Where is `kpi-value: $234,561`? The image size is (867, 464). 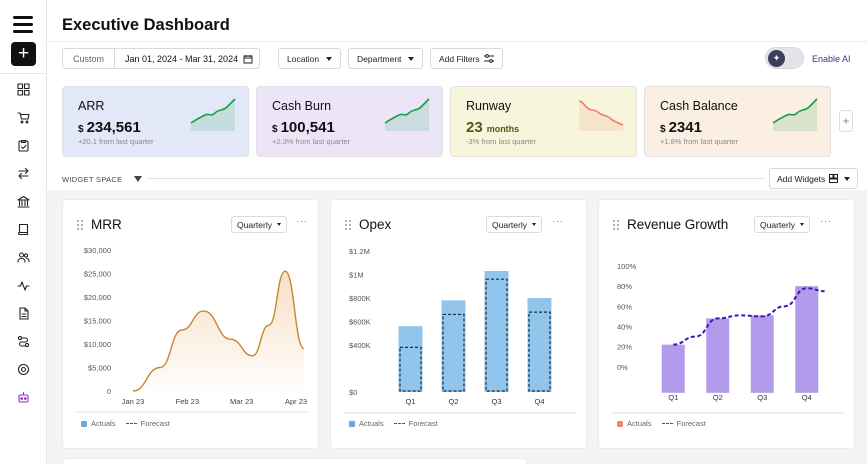
kpi-value: $234,561 is located at coordinates (109, 127).